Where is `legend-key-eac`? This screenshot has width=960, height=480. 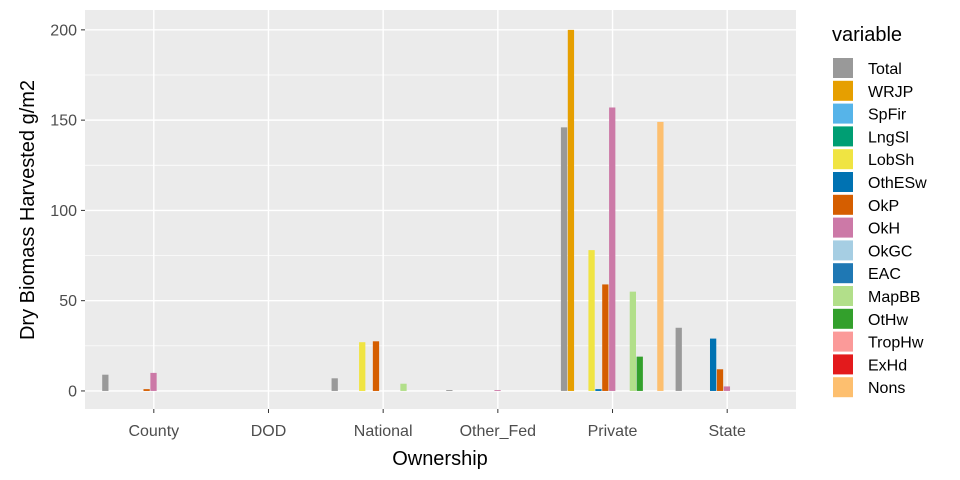 legend-key-eac is located at coordinates (843, 273).